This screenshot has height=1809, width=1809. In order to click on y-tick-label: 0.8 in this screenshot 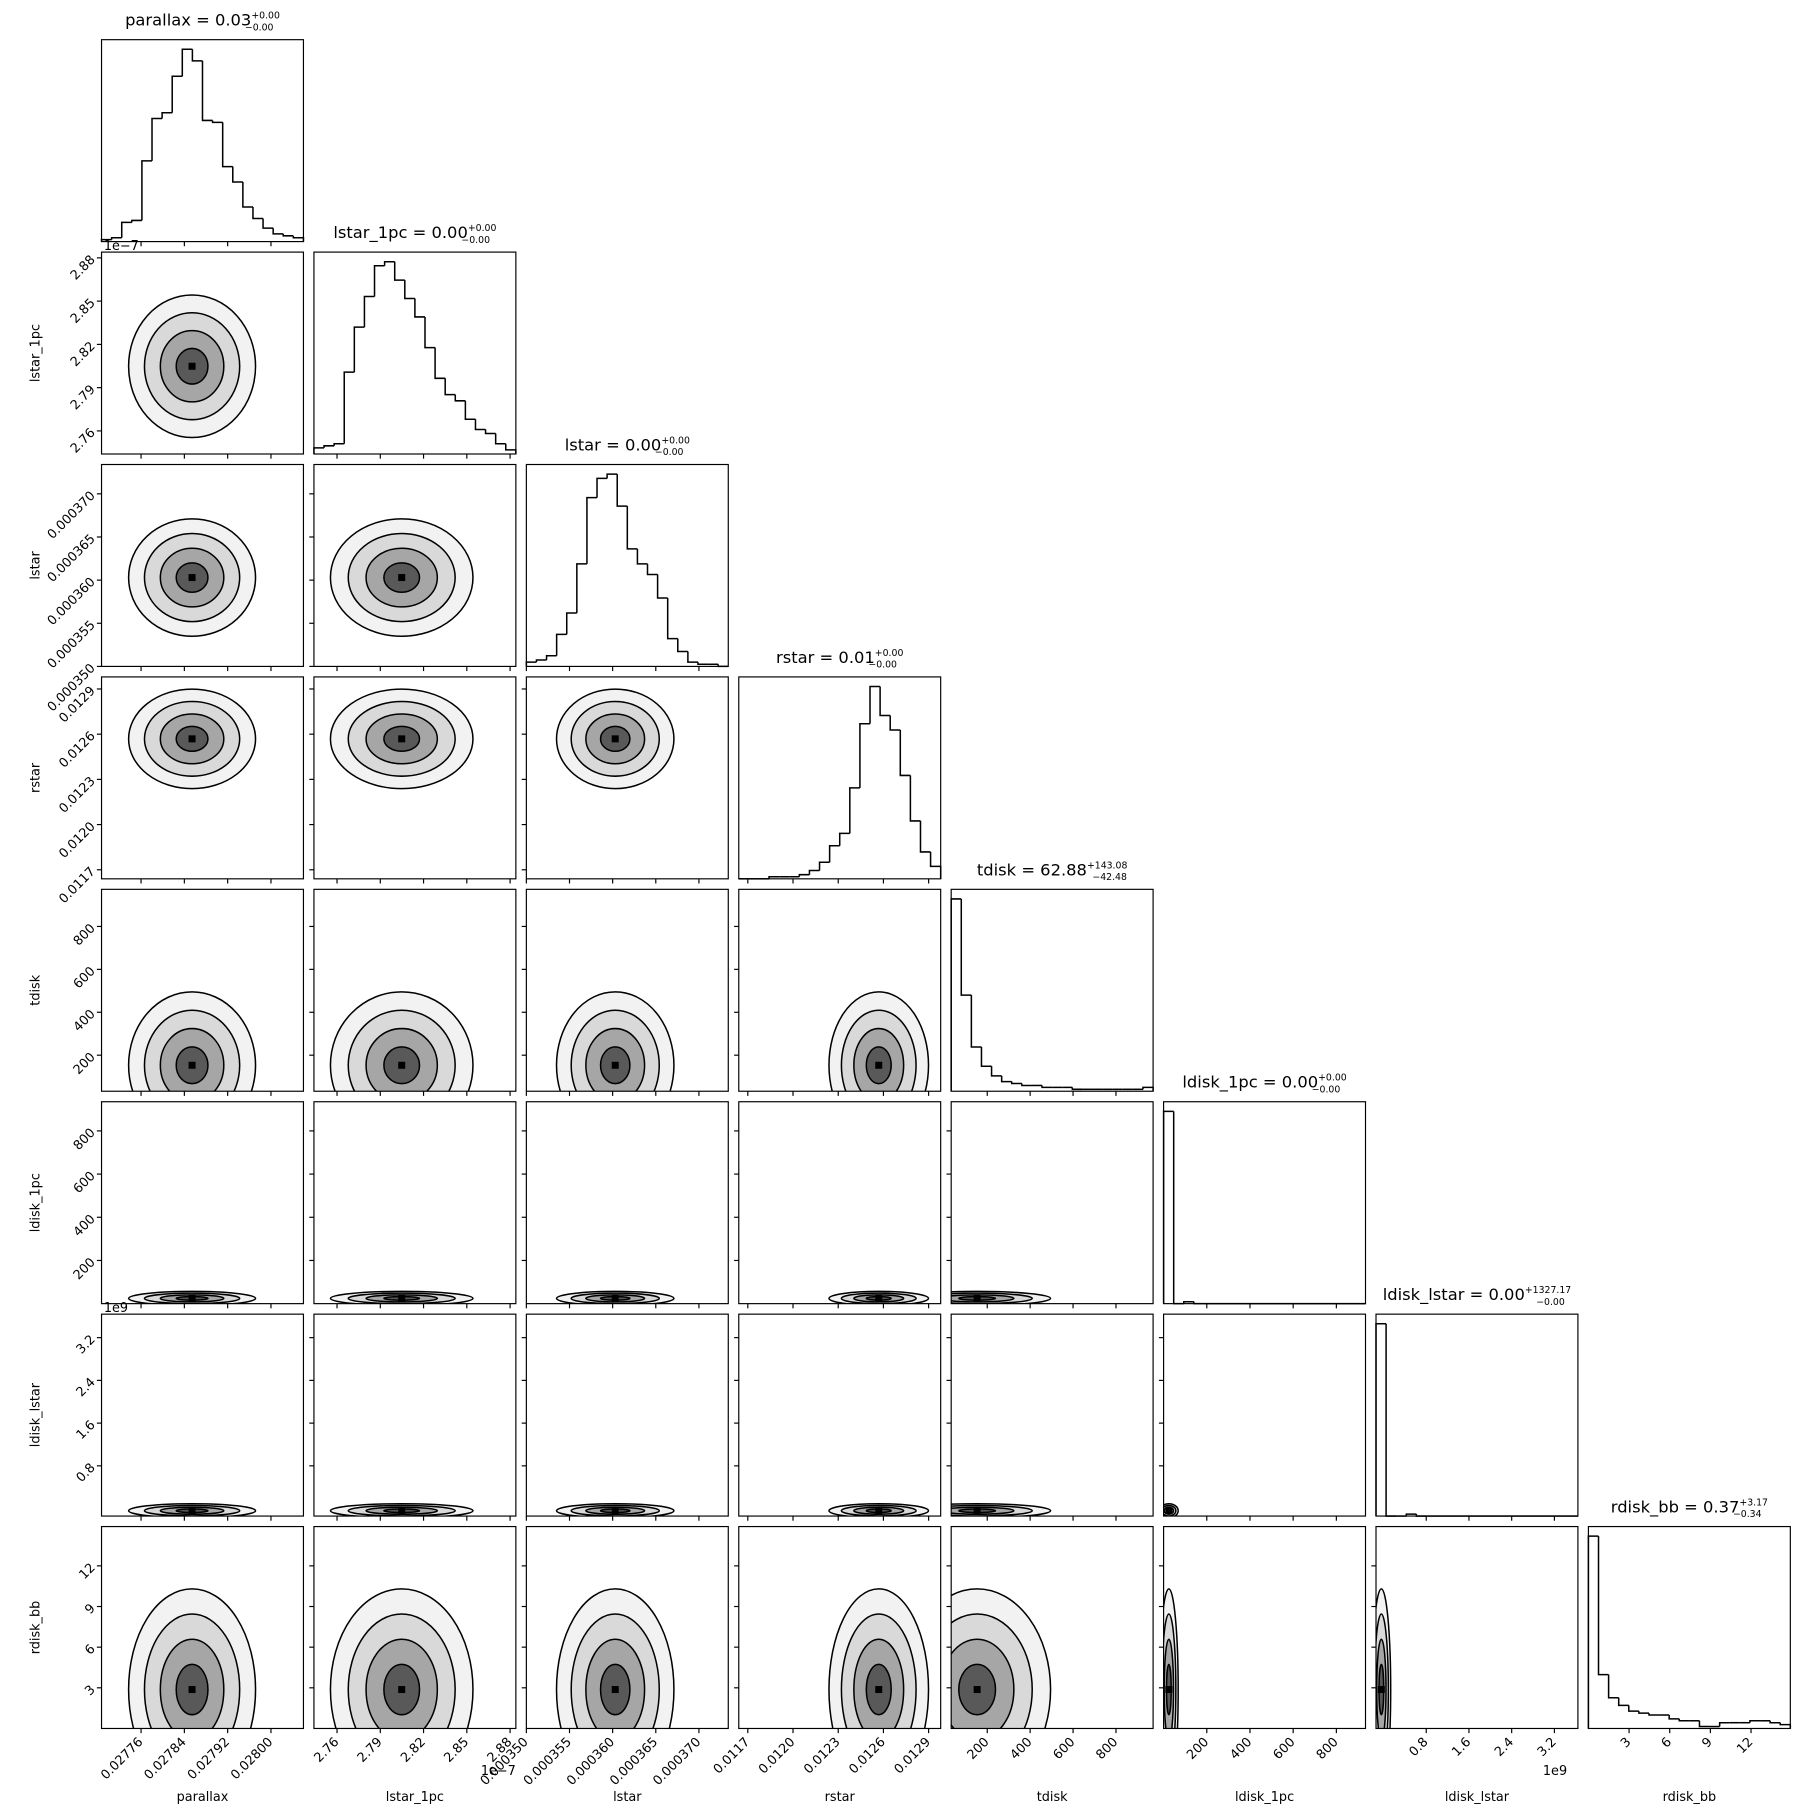, I will do `click(86, 1473)`.